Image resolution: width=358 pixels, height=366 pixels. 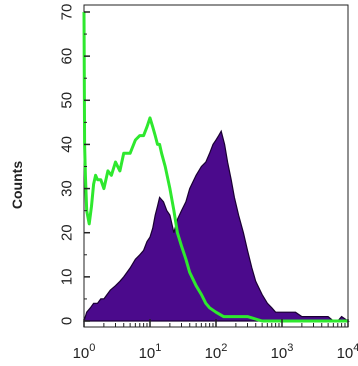 What do you see at coordinates (67, 12) in the screenshot?
I see `y-tick-label: 70` at bounding box center [67, 12].